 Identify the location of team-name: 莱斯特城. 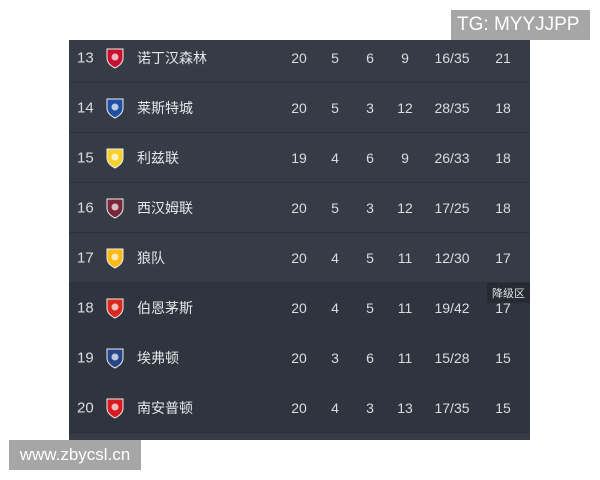
(165, 107).